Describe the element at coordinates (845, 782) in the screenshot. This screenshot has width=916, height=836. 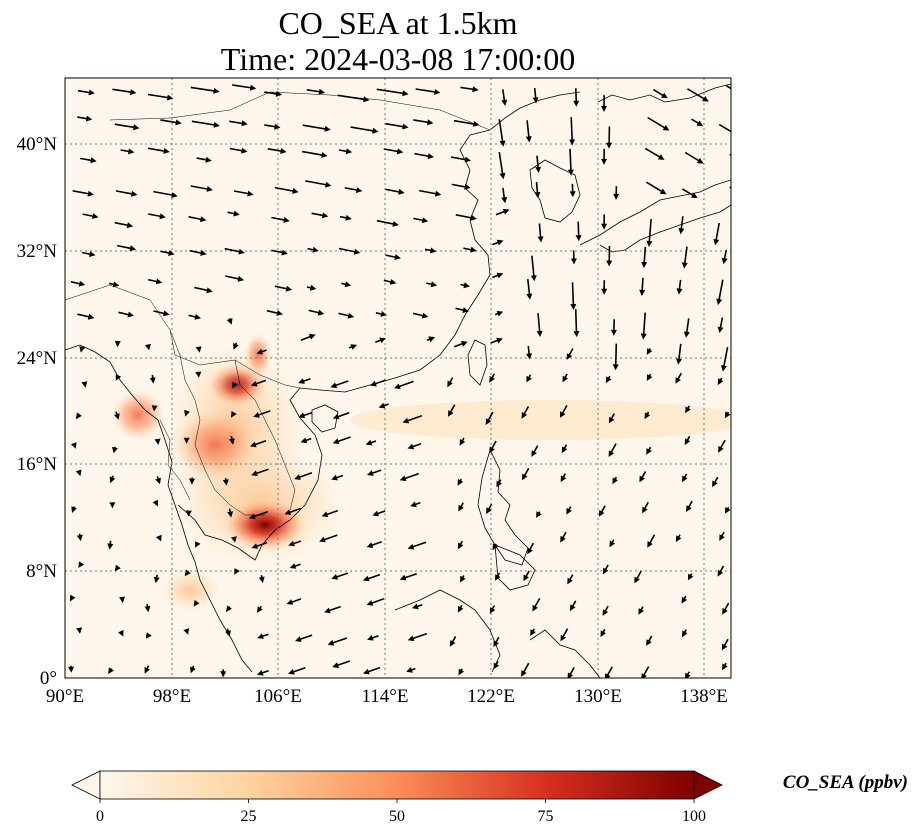
I see `colorbar-label: CO_SEA (ppbv)` at that location.